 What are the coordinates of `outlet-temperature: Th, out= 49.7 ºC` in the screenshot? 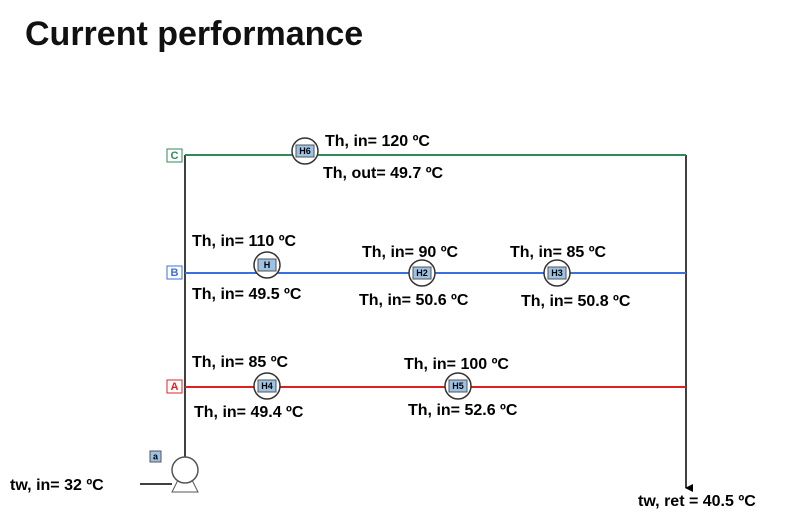 It's located at (383, 173).